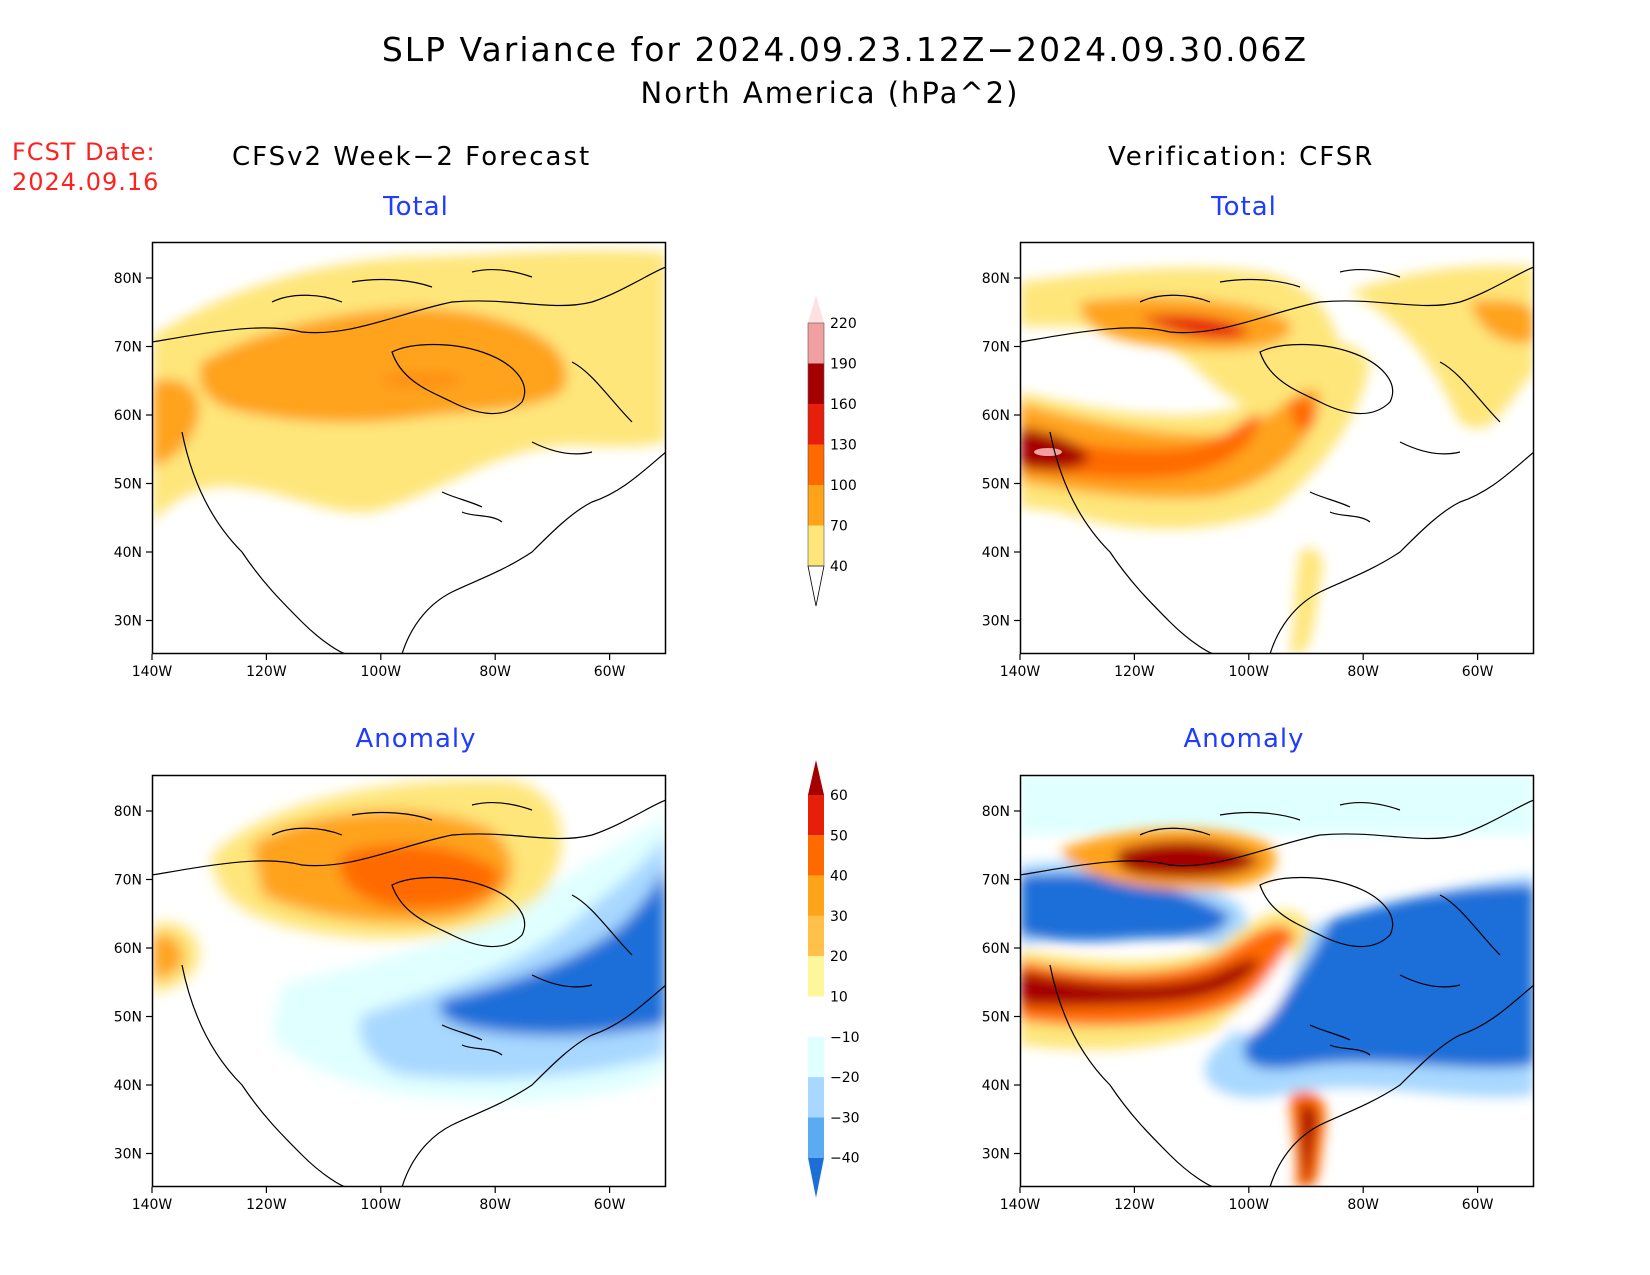  What do you see at coordinates (843, 446) in the screenshot?
I see `colorbar-label: 130` at bounding box center [843, 446].